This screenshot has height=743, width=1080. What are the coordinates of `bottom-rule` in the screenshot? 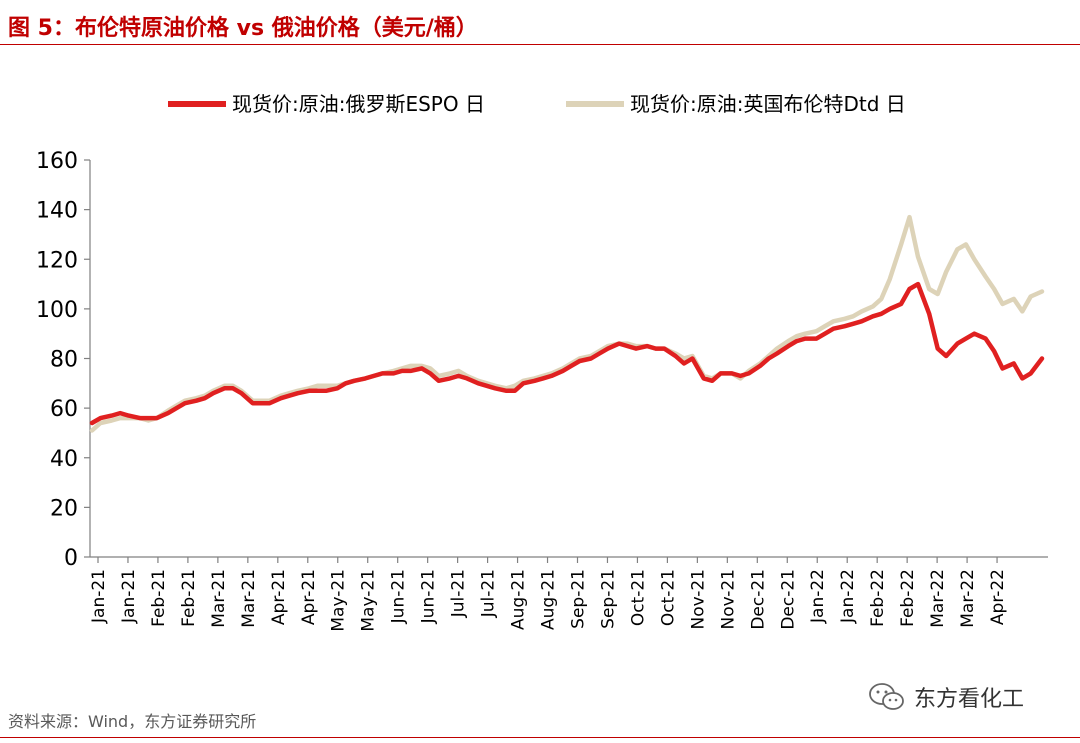 It's located at (540, 737).